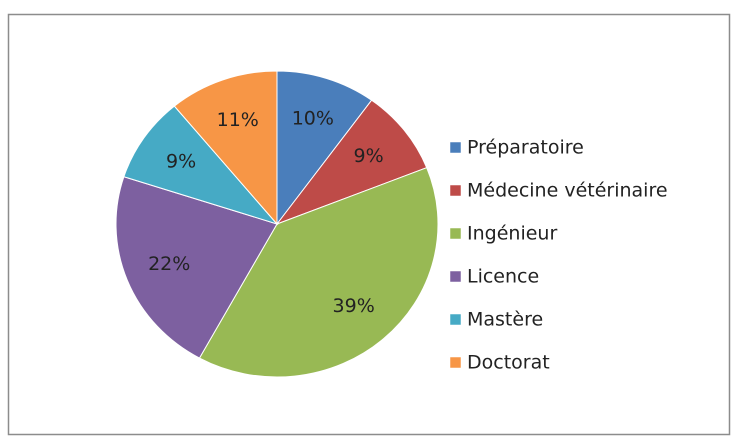  Describe the element at coordinates (503, 277) in the screenshot. I see `legend-label: Licence` at that location.